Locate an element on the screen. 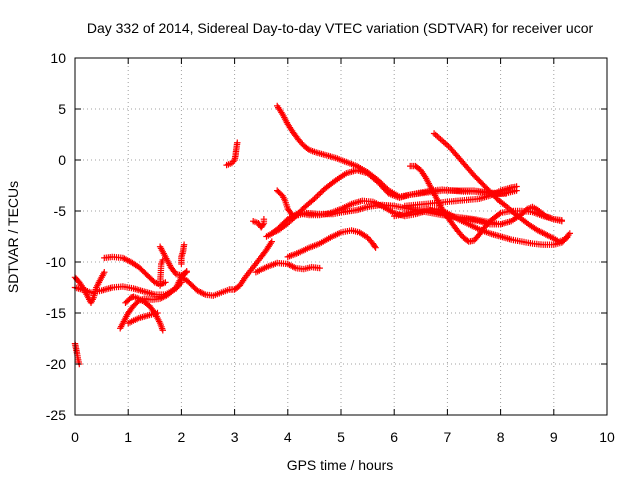  x-tick-label: 10 is located at coordinates (607, 437).